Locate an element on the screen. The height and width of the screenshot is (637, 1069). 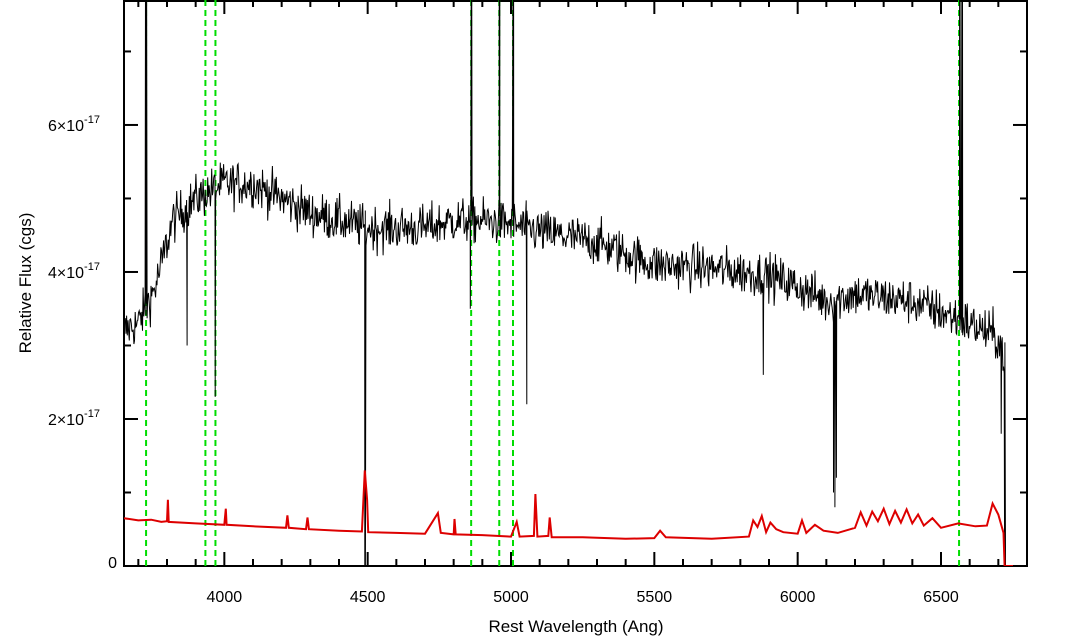
y-tick-label: 4×10⁻¹⁷ is located at coordinates (74, 271).